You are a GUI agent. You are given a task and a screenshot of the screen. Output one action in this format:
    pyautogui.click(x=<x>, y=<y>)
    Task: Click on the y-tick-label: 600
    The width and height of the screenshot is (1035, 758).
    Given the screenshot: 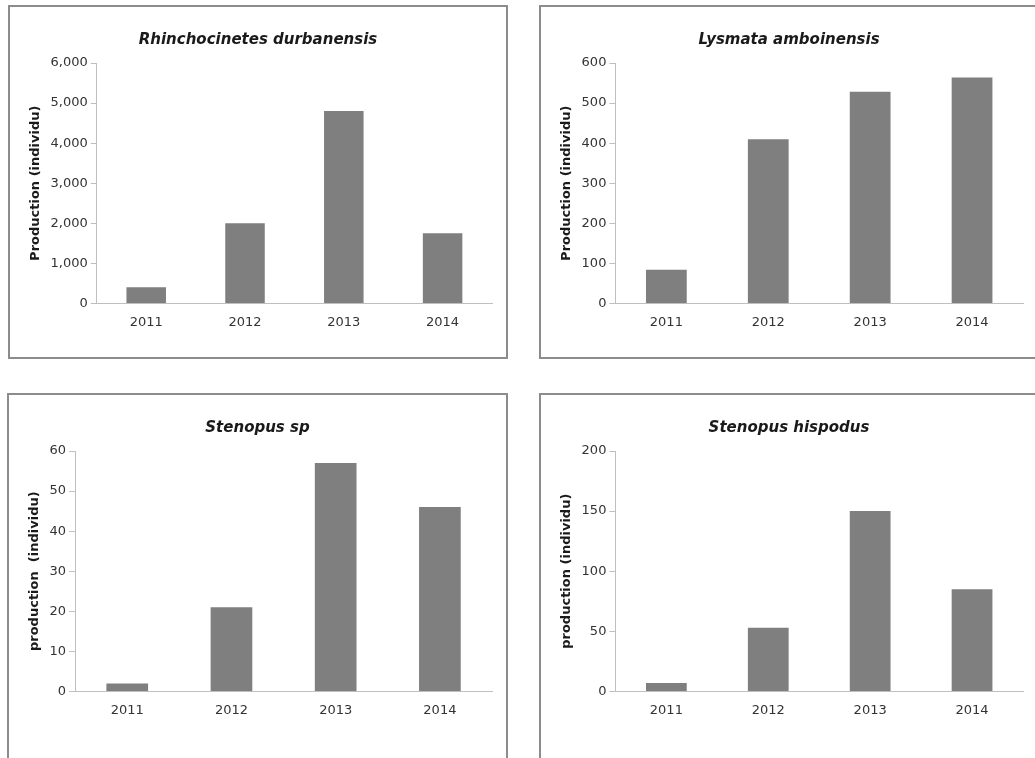 What is the action you would take?
    pyautogui.click(x=594, y=62)
    